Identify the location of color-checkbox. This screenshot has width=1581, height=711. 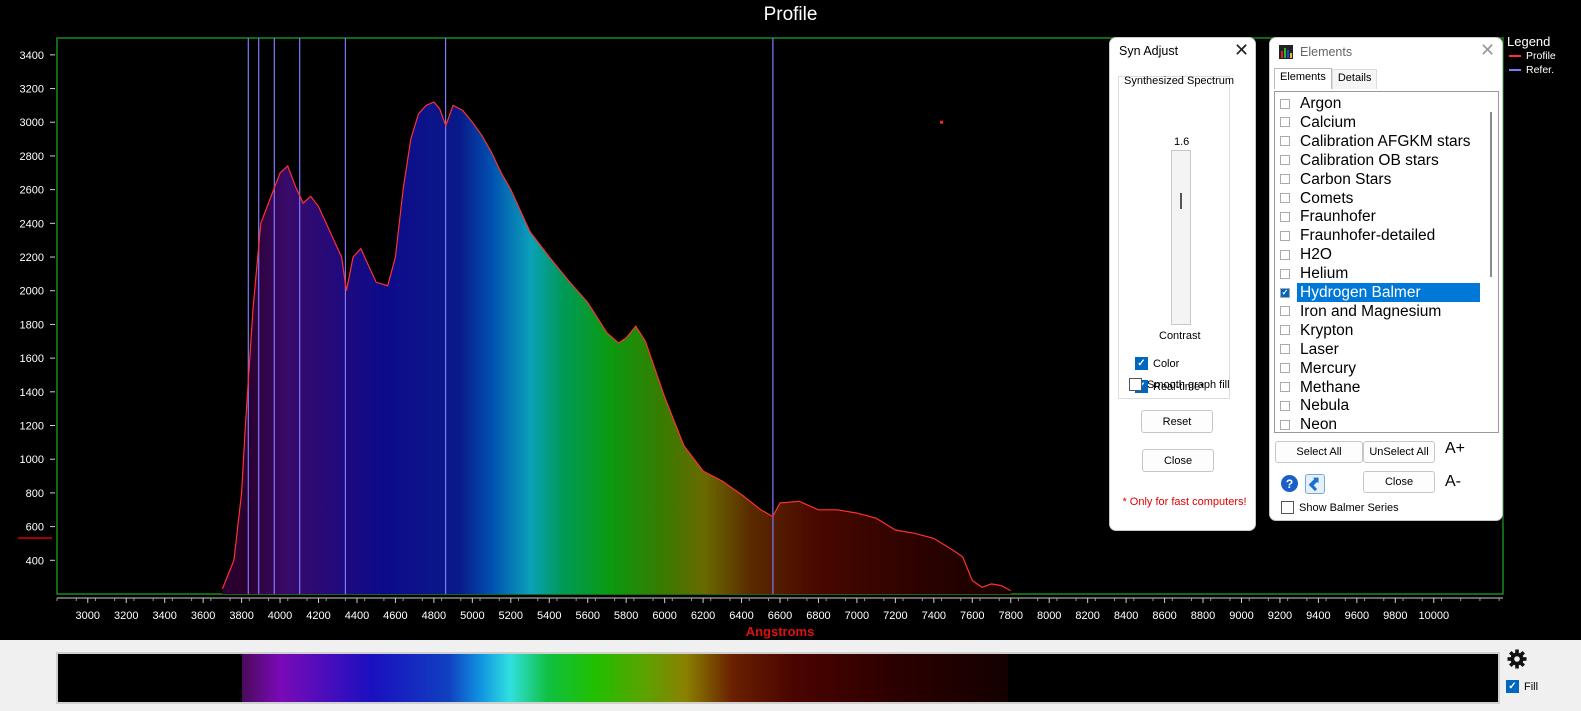
(1141, 363).